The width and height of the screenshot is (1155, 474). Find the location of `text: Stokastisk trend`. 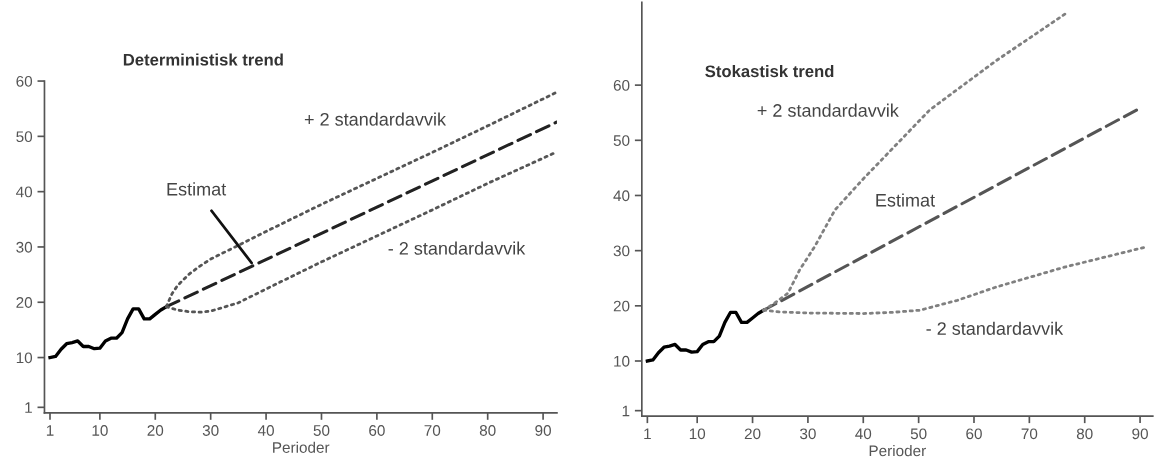

text: Stokastisk trend is located at coordinates (769, 71).